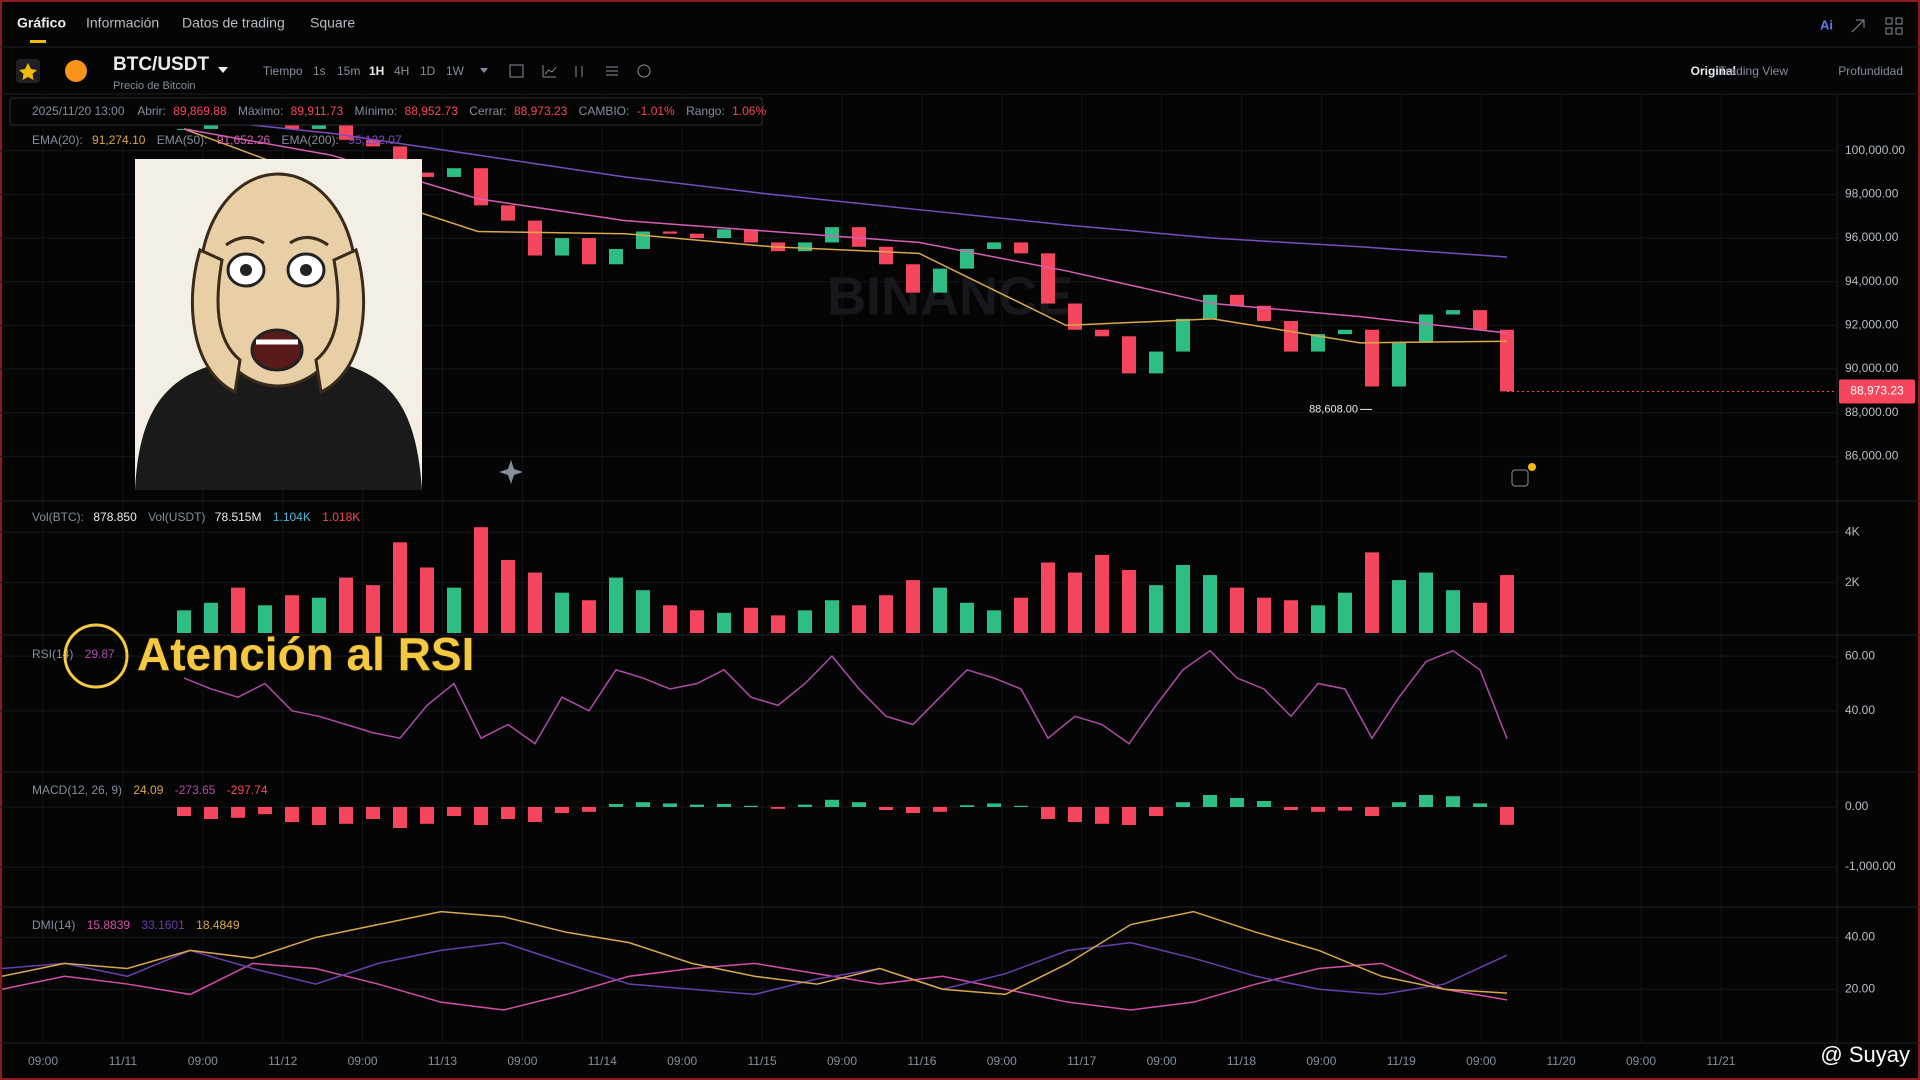 This screenshot has height=1080, width=1920. What do you see at coordinates (38, 41) in the screenshot?
I see `active-tab-underline` at bounding box center [38, 41].